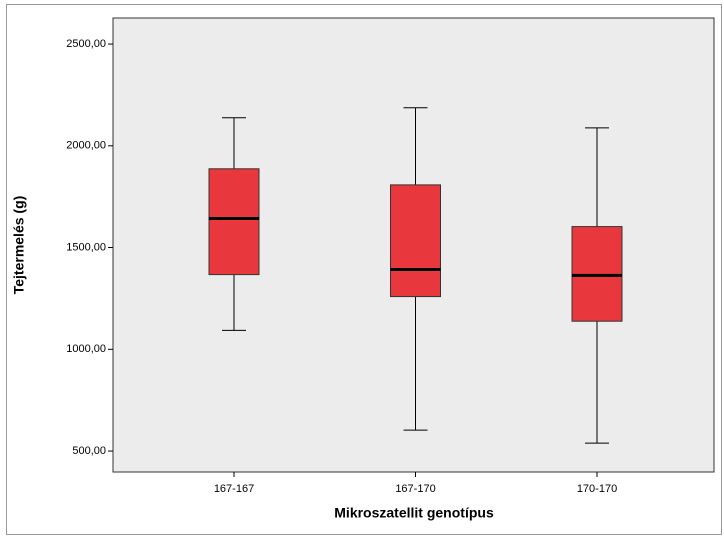  Describe the element at coordinates (86, 247) in the screenshot. I see `y-tick-label: 1500,00` at that location.